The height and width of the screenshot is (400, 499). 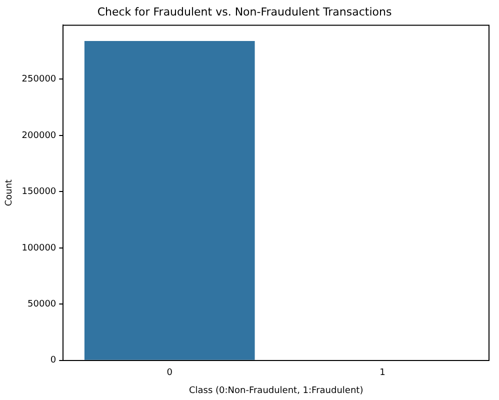 What do you see at coordinates (39, 135) in the screenshot?
I see `y-tick-label: 200000` at bounding box center [39, 135].